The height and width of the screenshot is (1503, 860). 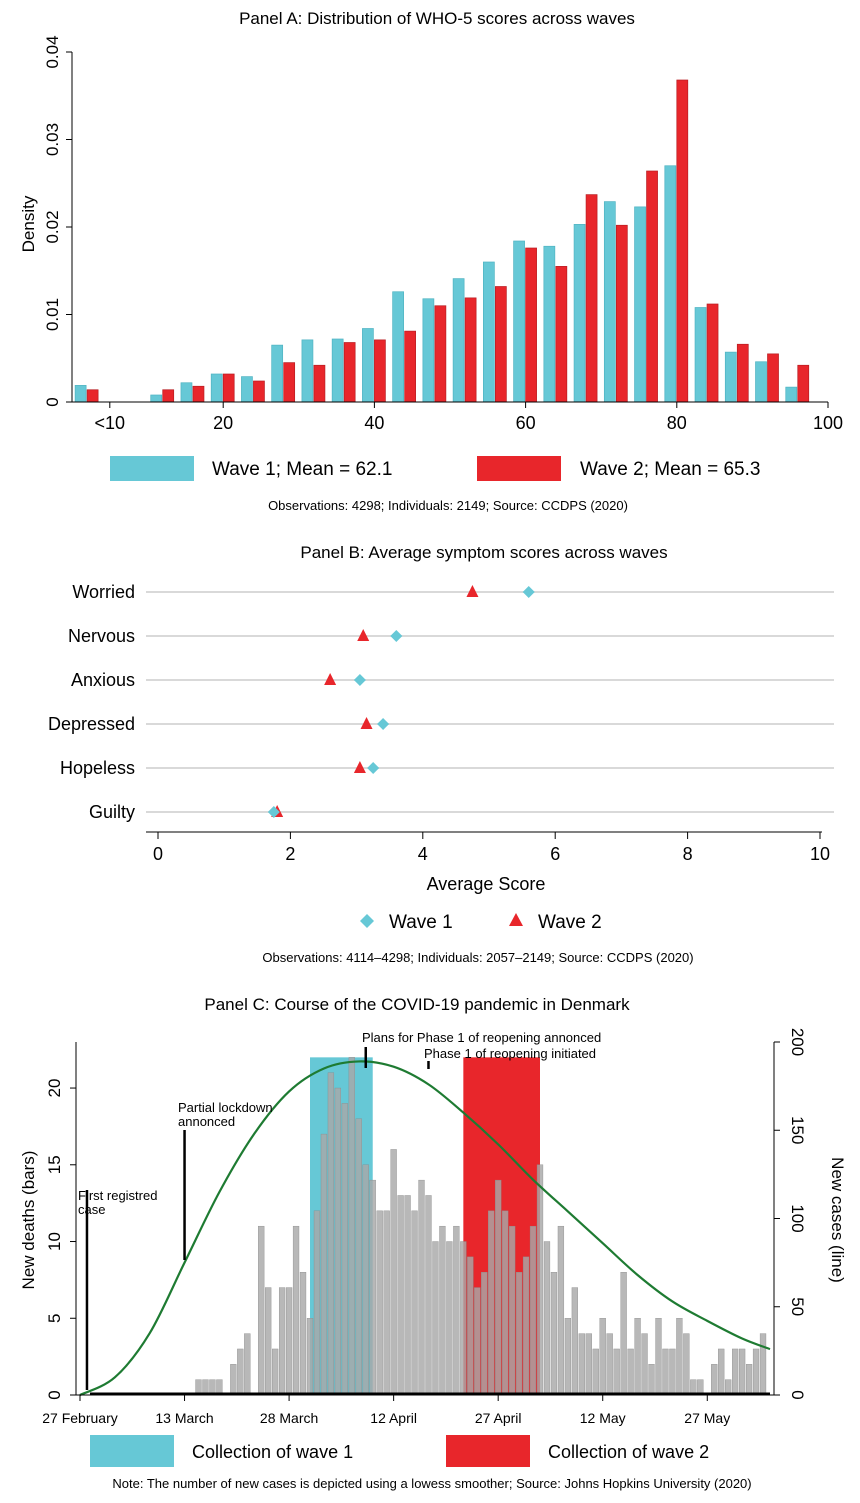 What do you see at coordinates (555, 854) in the screenshot?
I see `panel-b-x-tick-label: 6` at bounding box center [555, 854].